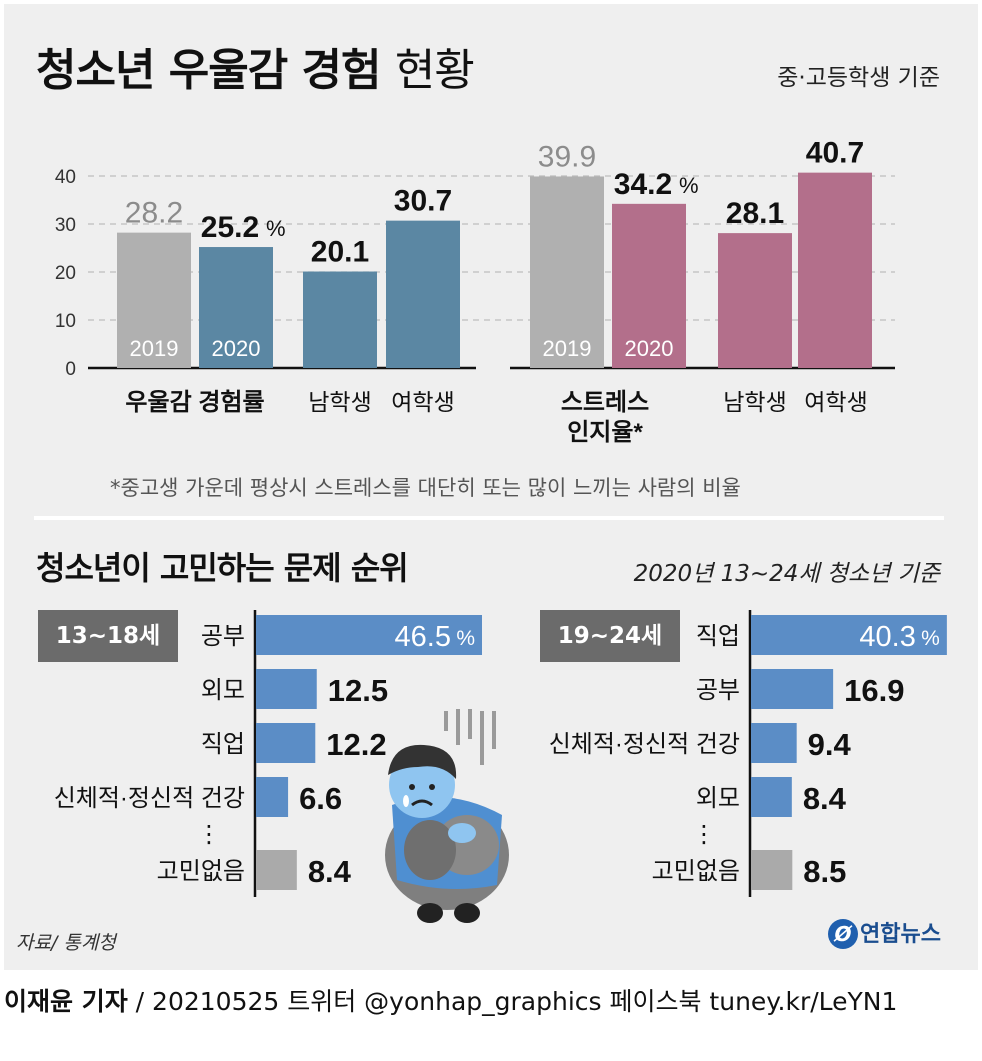  I want to click on value-label: 16.9, so click(874, 690).